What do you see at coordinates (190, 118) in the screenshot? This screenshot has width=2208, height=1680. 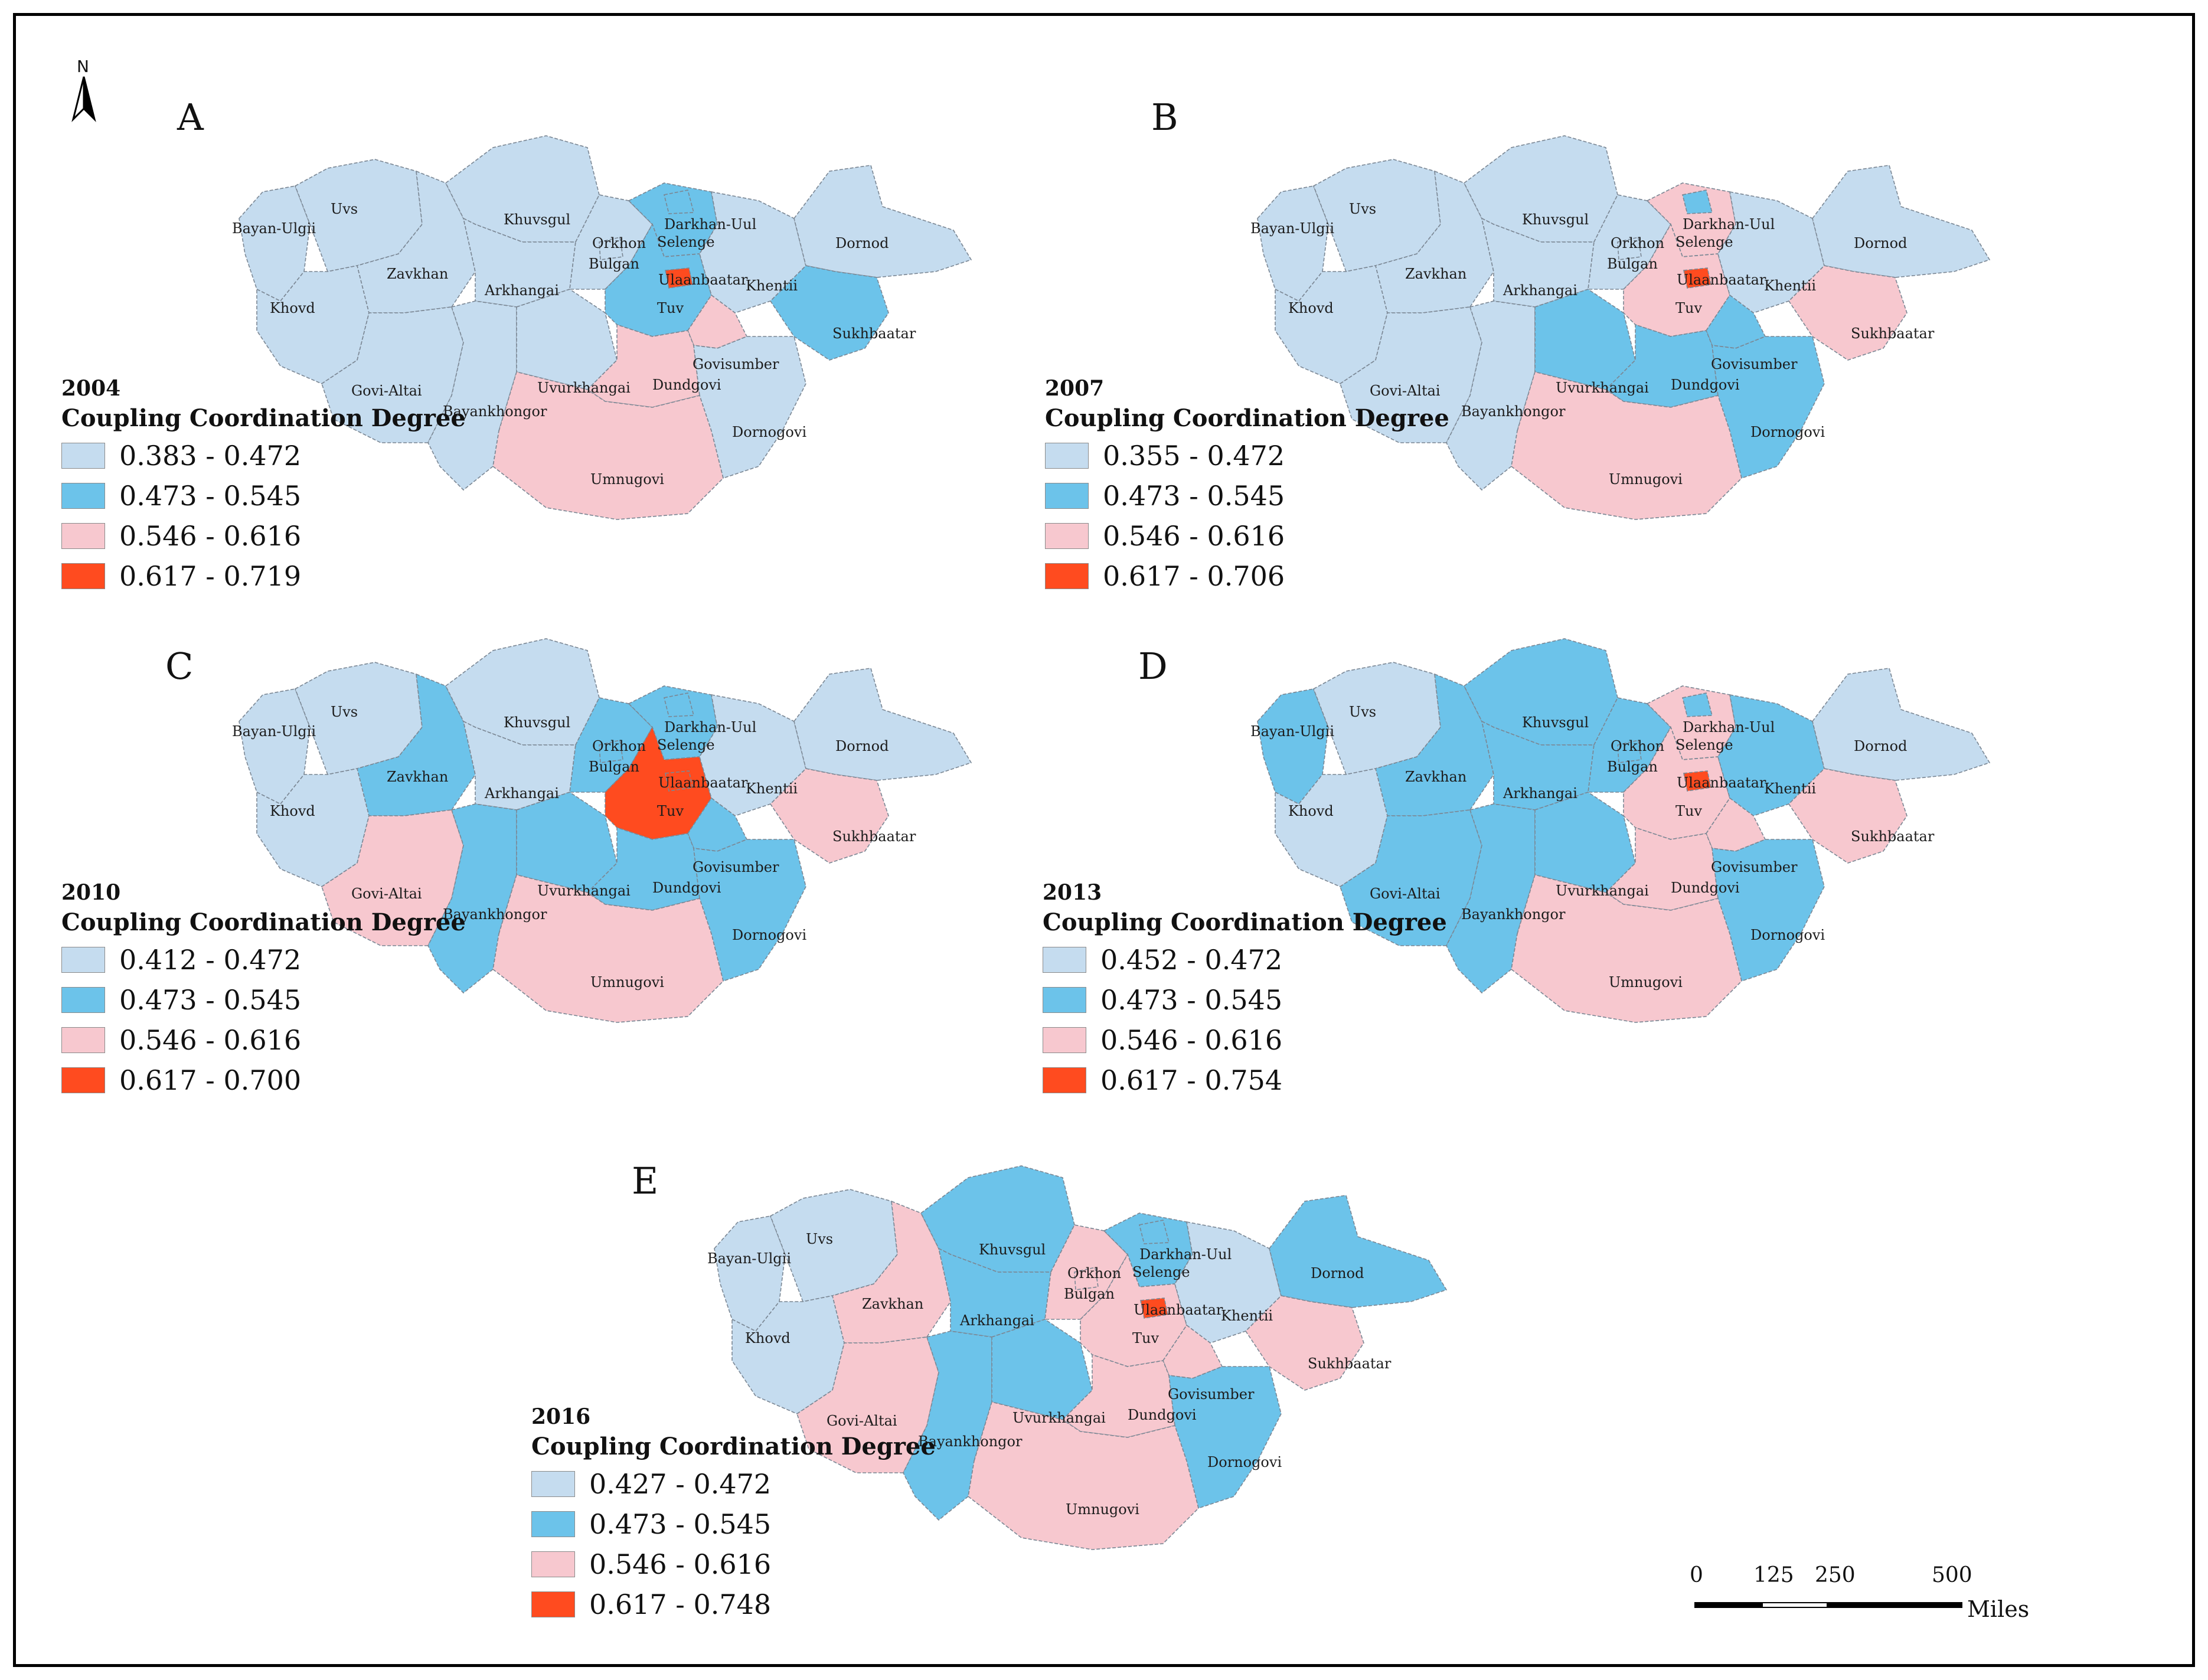 I see `panel-label-a: A` at bounding box center [190, 118].